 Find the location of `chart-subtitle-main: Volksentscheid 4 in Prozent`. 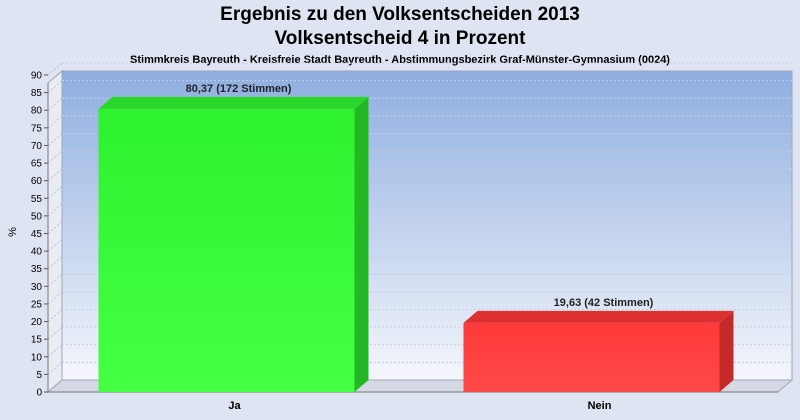

chart-subtitle-main: Volksentscheid 4 in Prozent is located at coordinates (400, 38).